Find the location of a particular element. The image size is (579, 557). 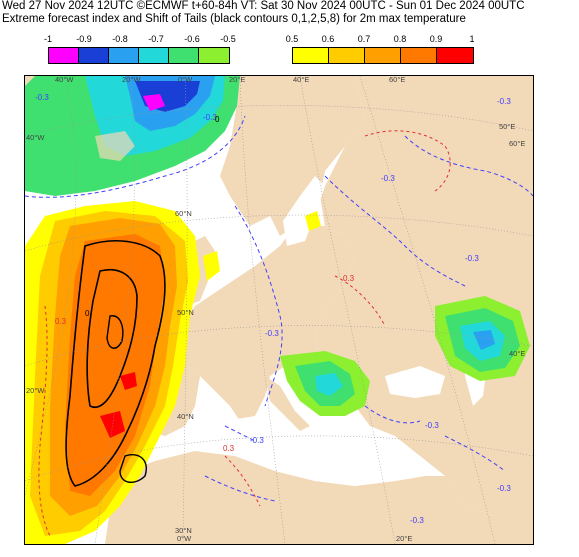

efi-pos-darkorange-atlantic is located at coordinates (115, 365).